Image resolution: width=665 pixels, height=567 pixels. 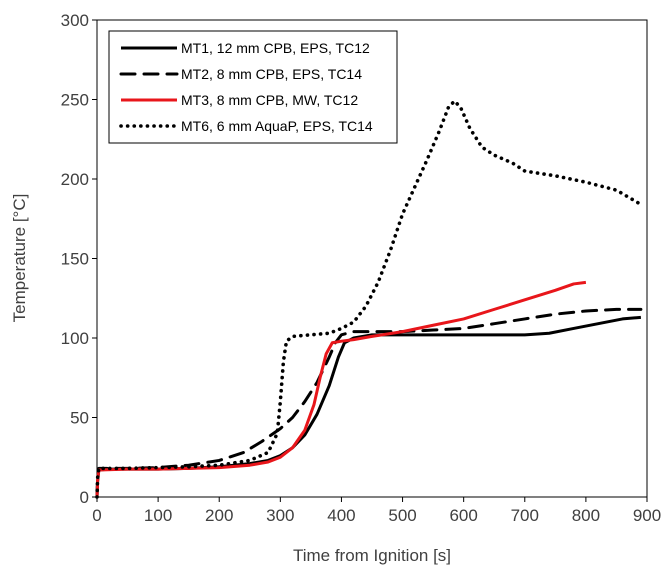 What do you see at coordinates (341, 515) in the screenshot?
I see `x-tick-label: 400` at bounding box center [341, 515].